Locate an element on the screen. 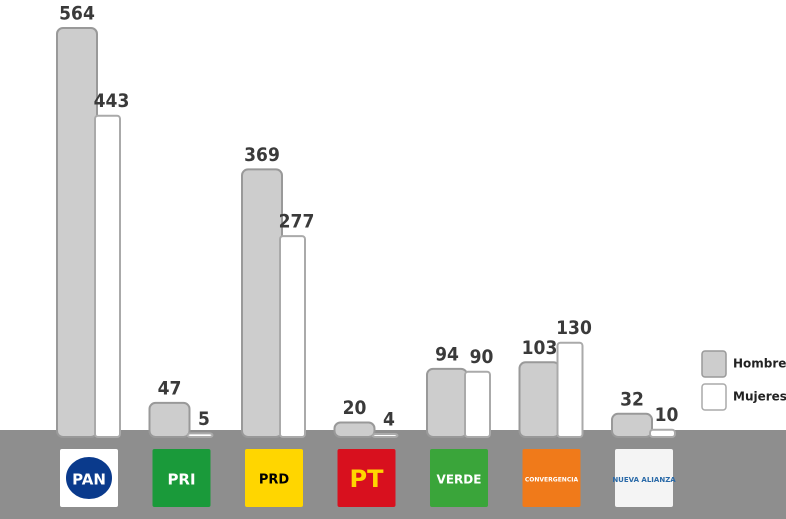  value-label: 369 is located at coordinates (262, 155).